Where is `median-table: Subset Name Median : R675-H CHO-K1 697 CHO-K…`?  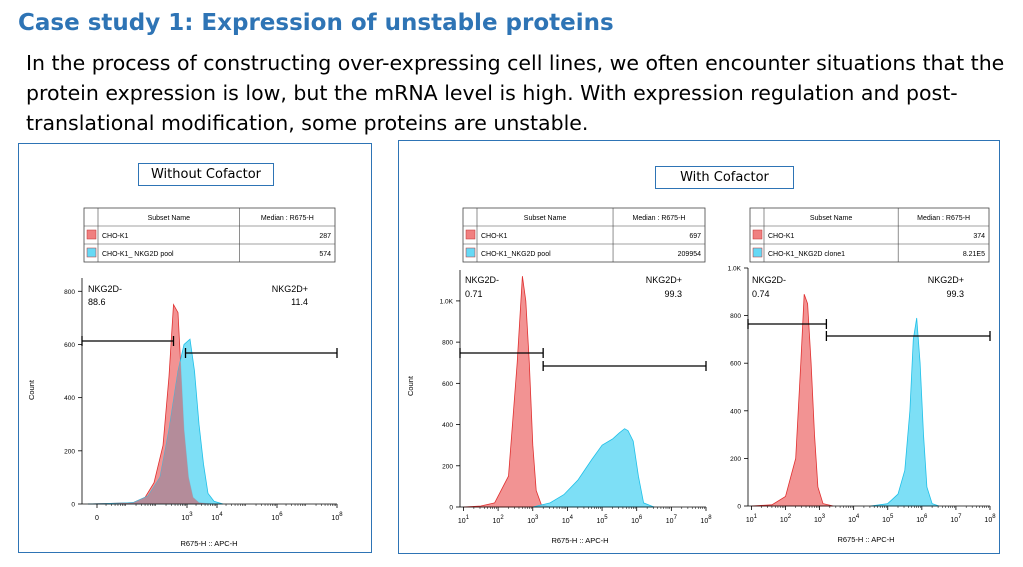
median-table: Subset Name Median : R675-H CHO-K1 697 CHO-K… is located at coordinates (584, 235).